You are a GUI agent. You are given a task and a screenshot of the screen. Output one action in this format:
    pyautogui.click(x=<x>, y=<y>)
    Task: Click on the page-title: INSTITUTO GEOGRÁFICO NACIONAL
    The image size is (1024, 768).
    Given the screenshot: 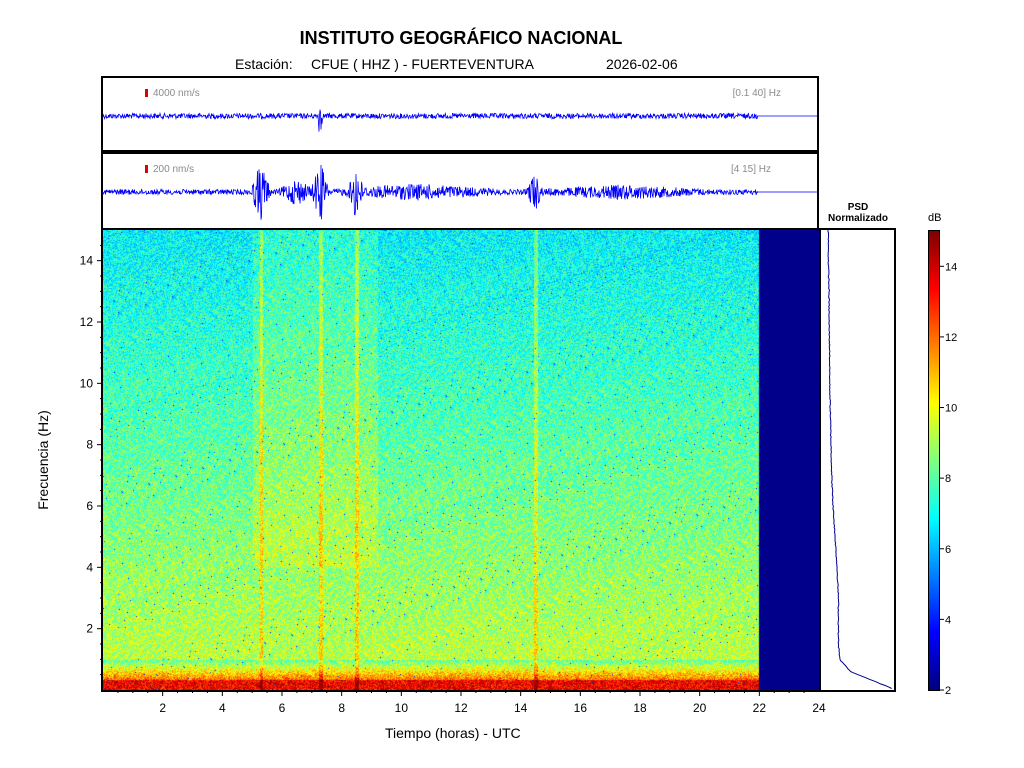 What is the action you would take?
    pyautogui.click(x=461, y=38)
    